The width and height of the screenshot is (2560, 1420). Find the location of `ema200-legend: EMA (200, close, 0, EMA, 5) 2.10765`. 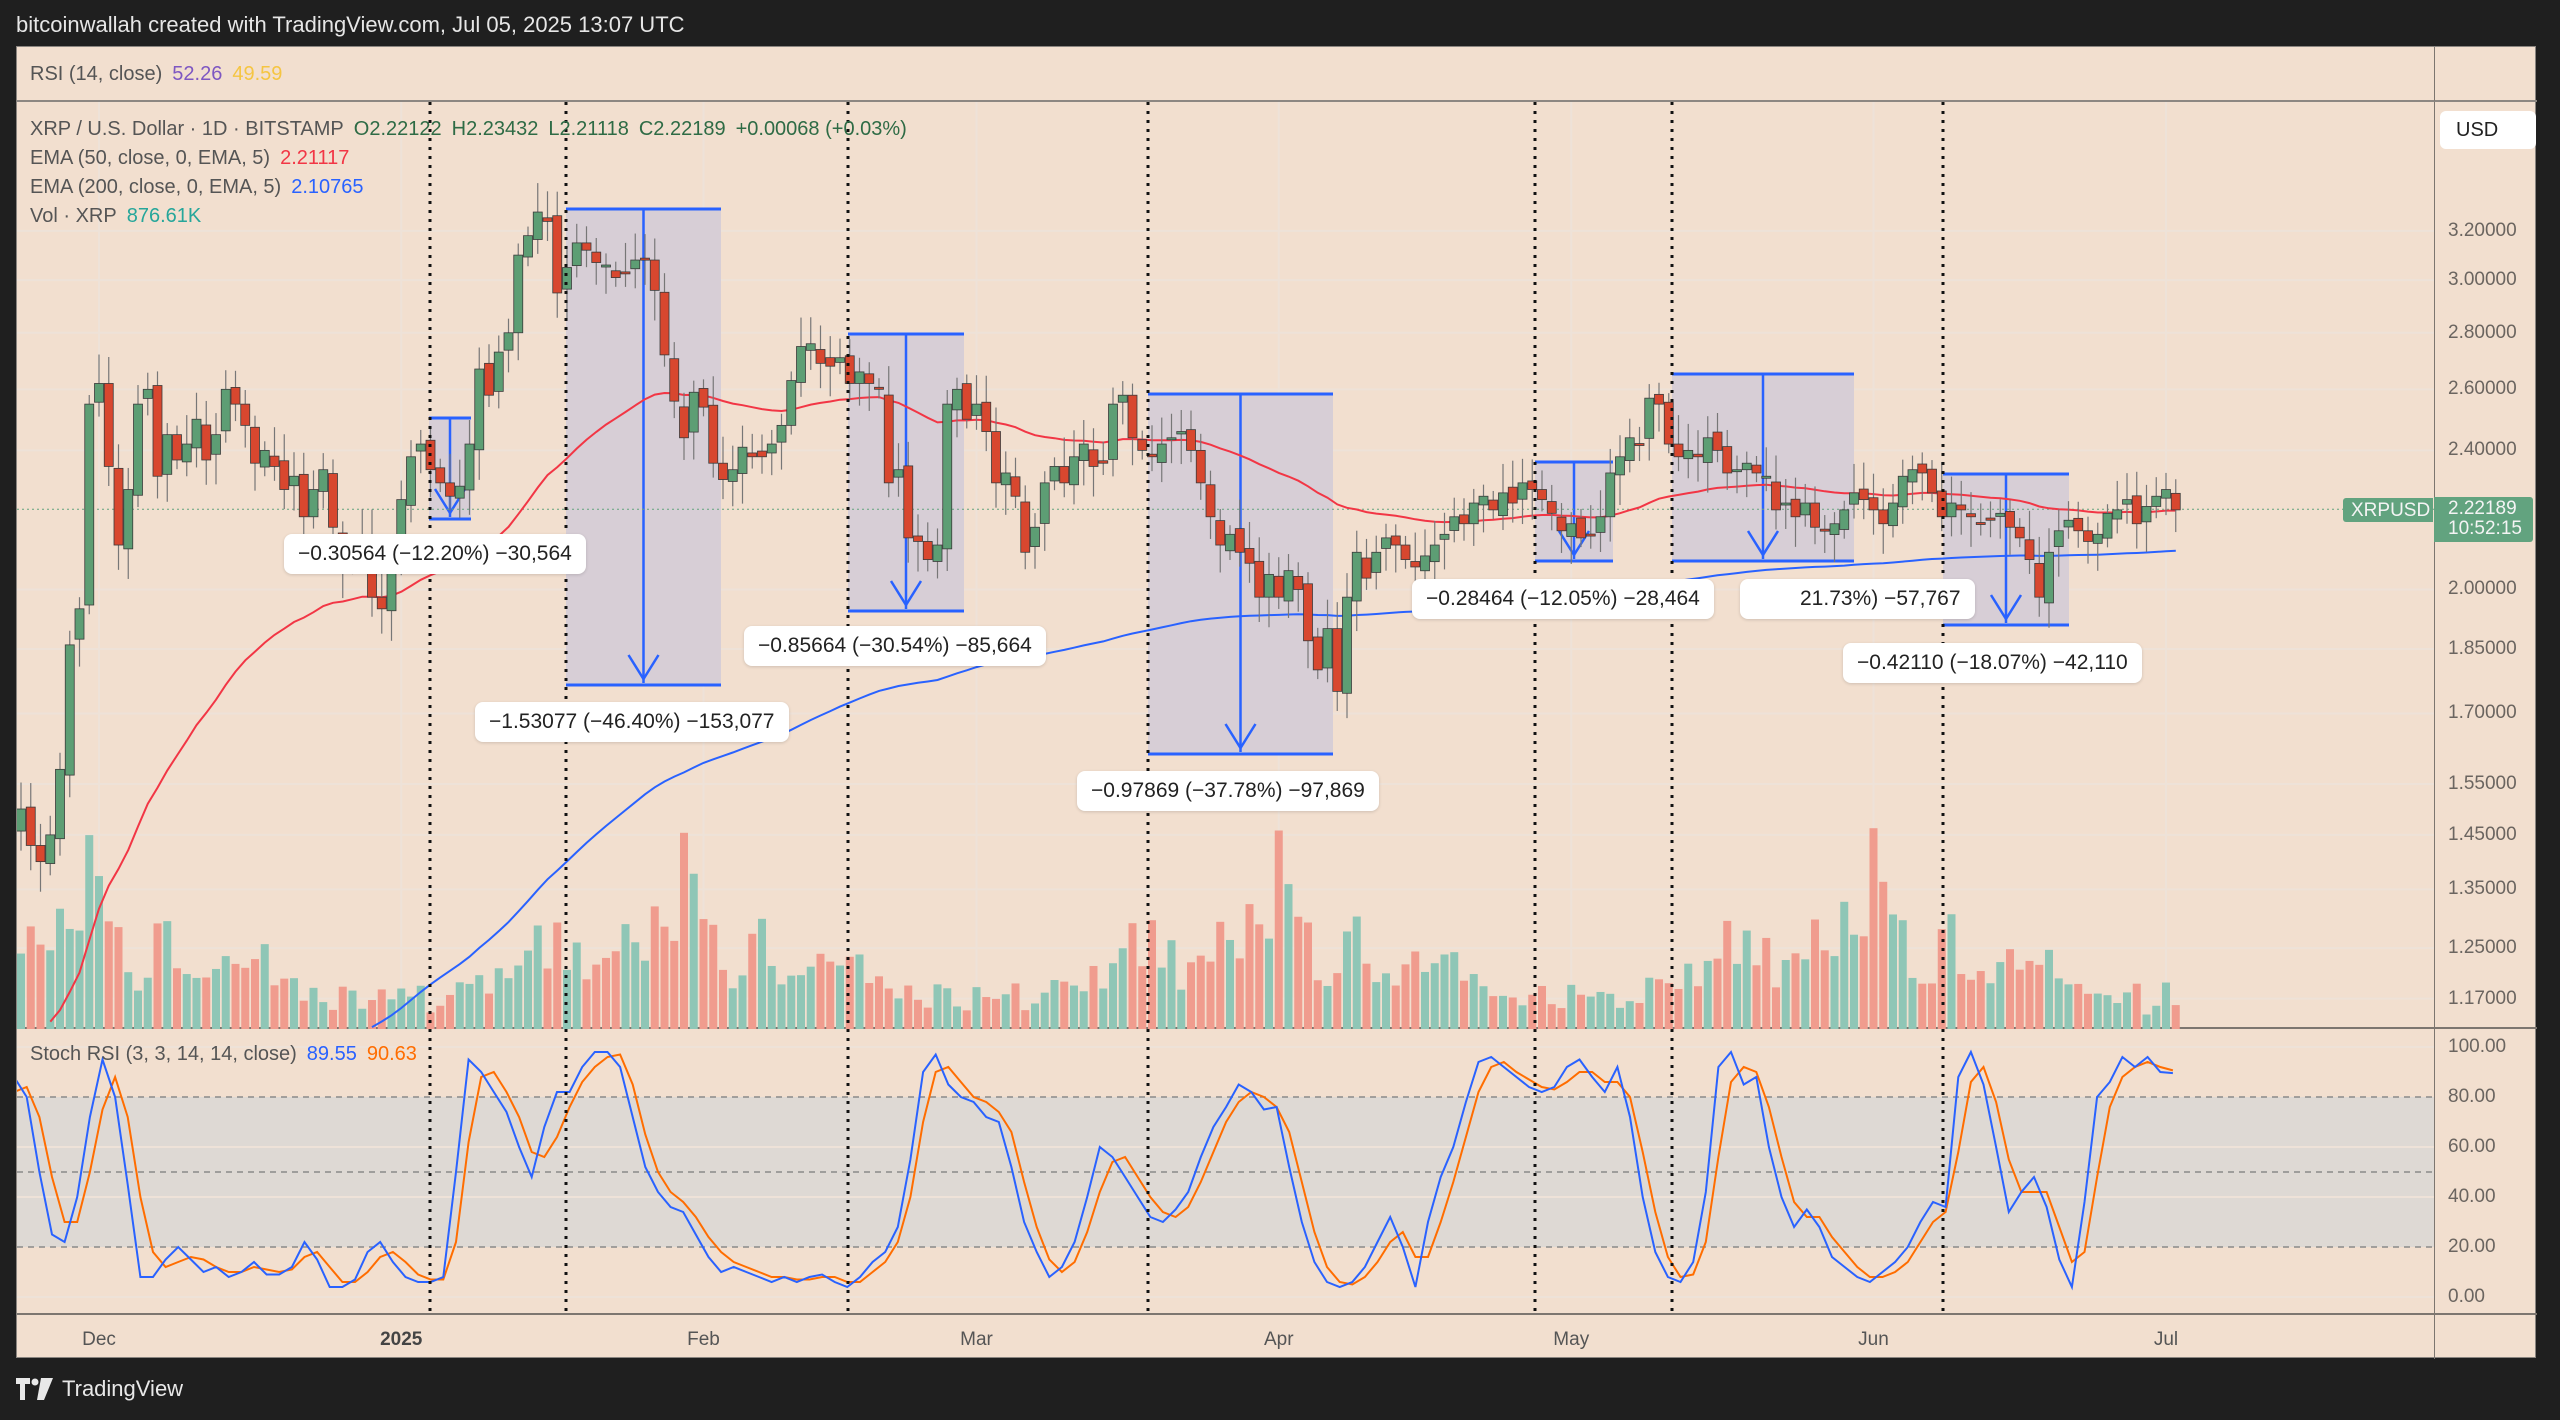

ema200-legend: EMA (200, close, 0, EMA, 5) 2.10765 is located at coordinates (202, 187).